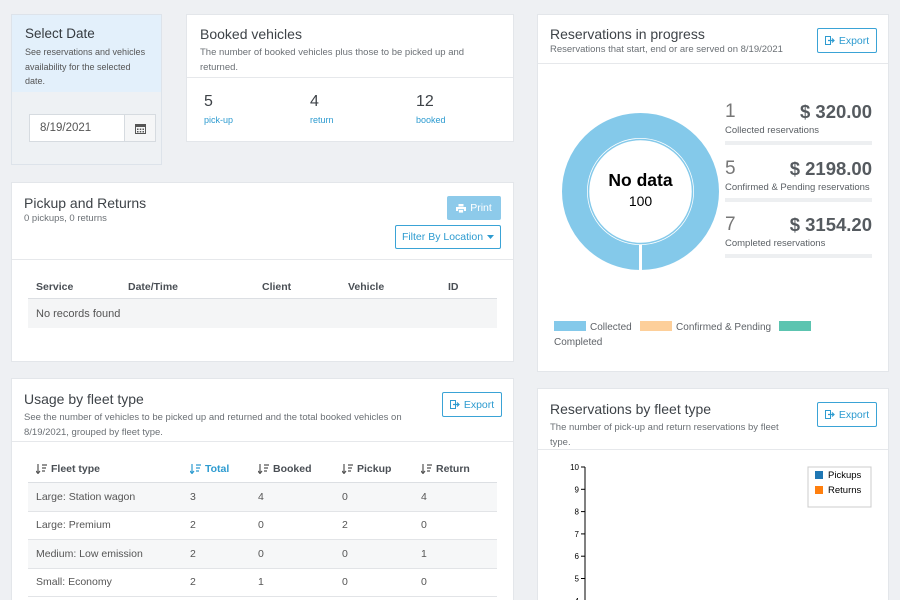 The height and width of the screenshot is (600, 900). Describe the element at coordinates (459, 469) in the screenshot. I see `column-header-return: Return` at that location.